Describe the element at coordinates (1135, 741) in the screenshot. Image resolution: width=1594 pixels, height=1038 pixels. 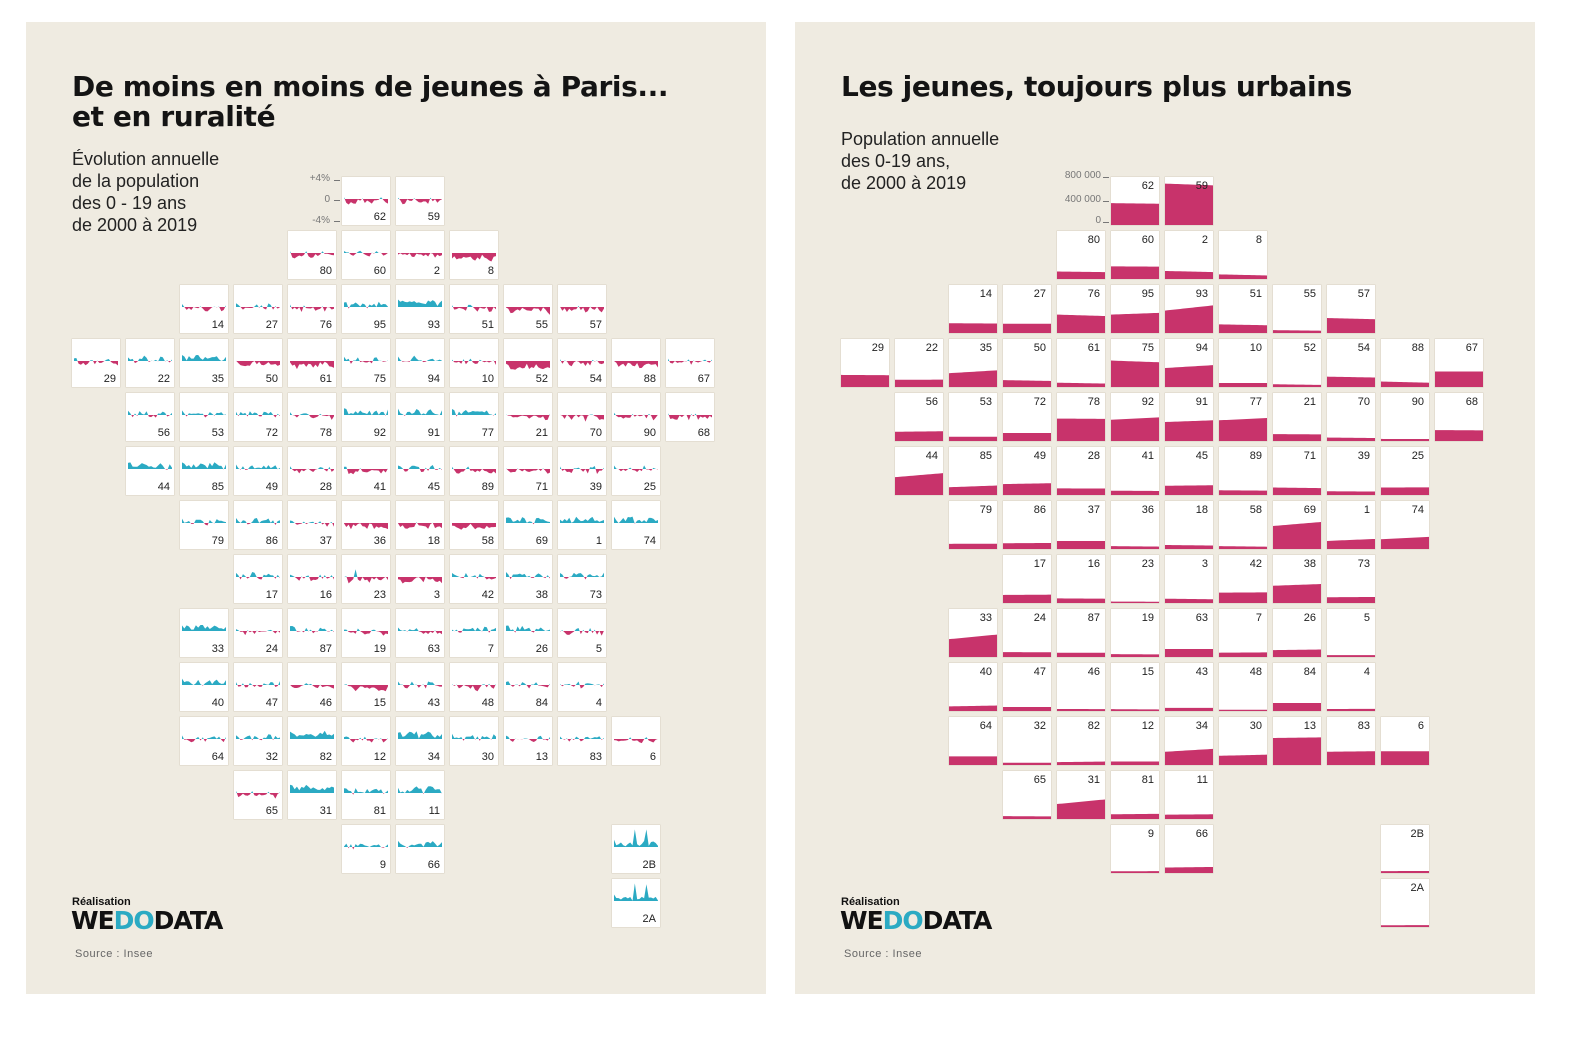
I see `department-tile-12: 12` at that location.